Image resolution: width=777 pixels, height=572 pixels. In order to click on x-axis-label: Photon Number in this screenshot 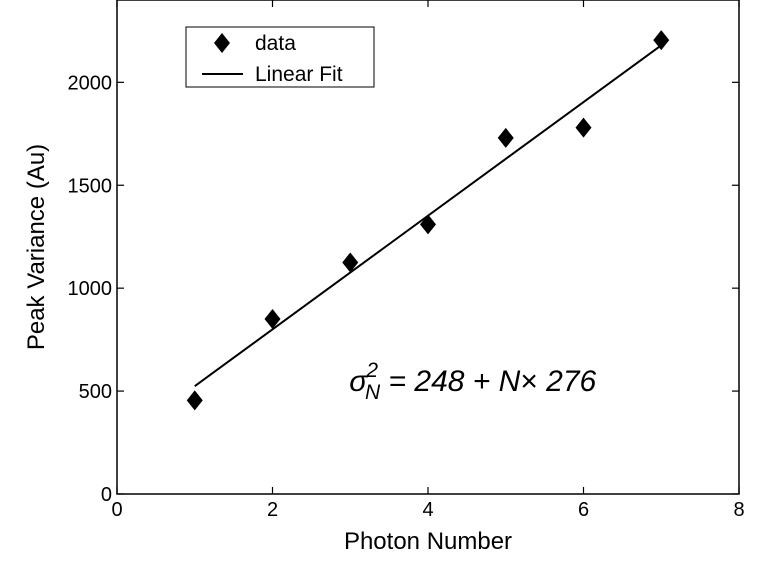, I will do `click(428, 541)`.